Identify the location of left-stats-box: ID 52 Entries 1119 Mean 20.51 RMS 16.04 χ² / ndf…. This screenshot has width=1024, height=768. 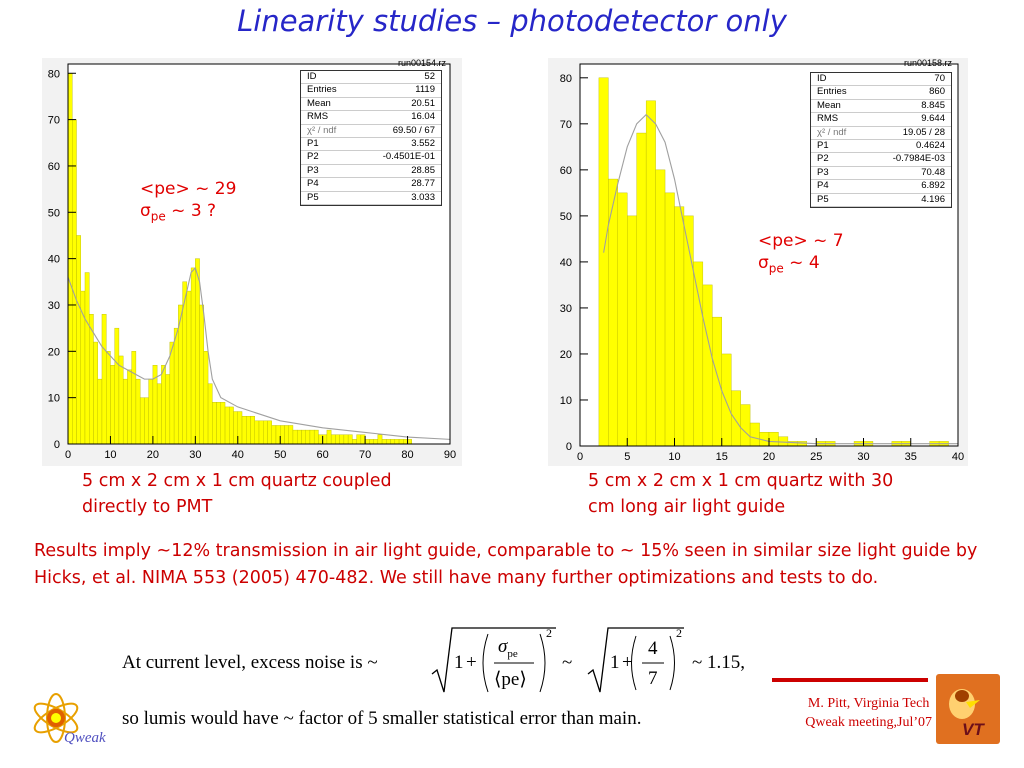
(371, 138).